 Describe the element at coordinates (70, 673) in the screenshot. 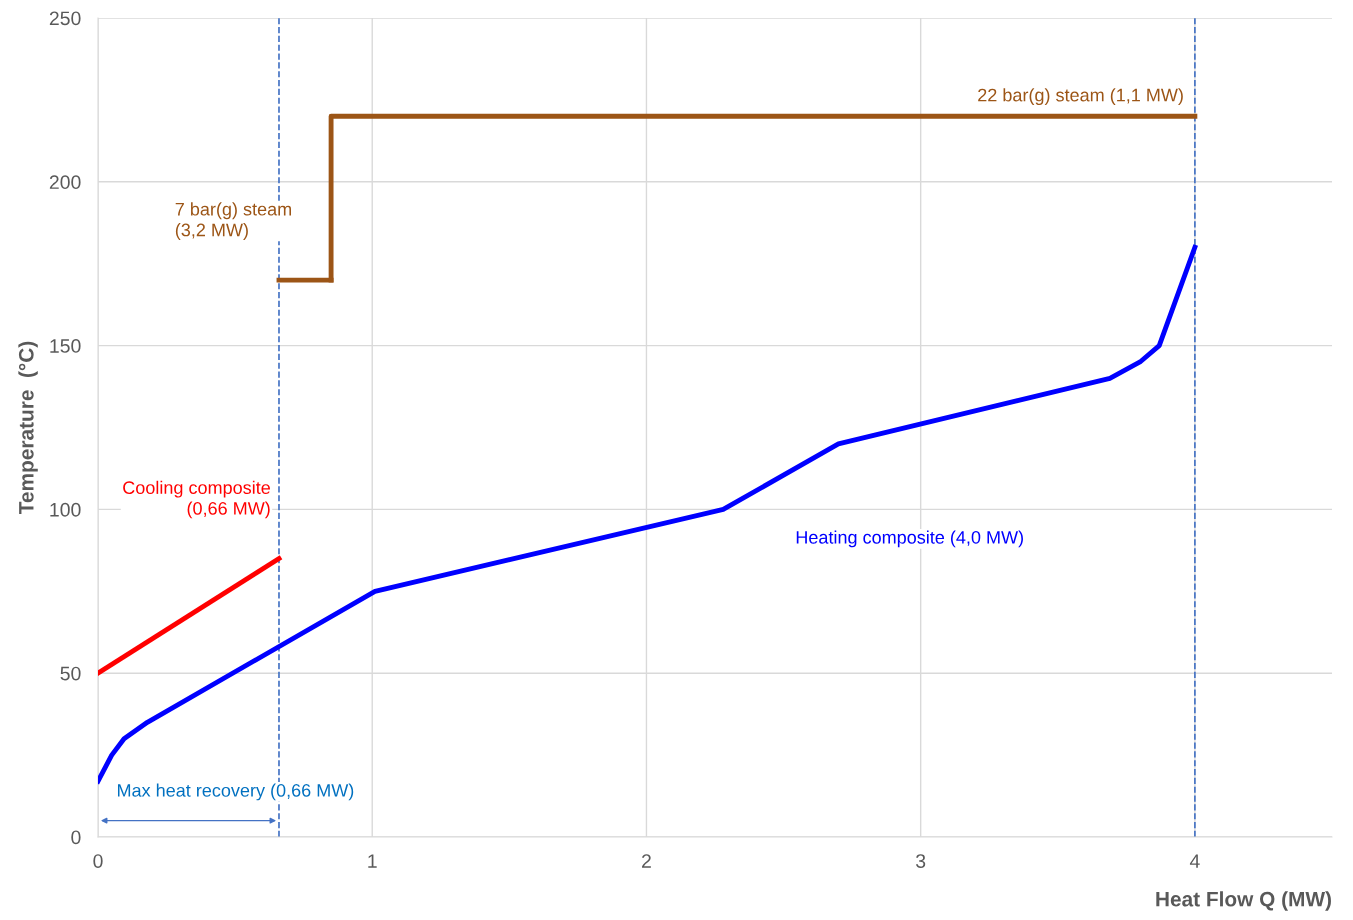

I see `y-tick-label: 50` at that location.